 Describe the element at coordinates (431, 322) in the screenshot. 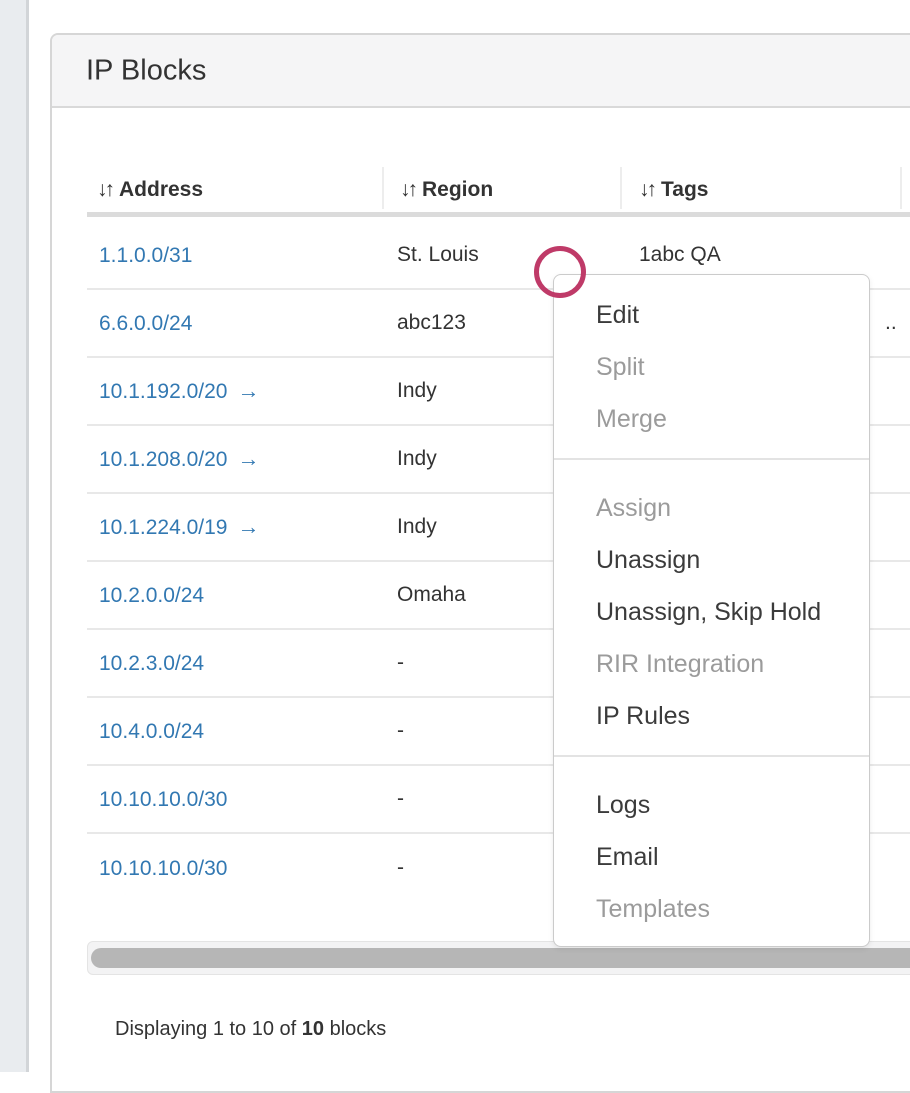

I see `region-cell: abc123` at that location.